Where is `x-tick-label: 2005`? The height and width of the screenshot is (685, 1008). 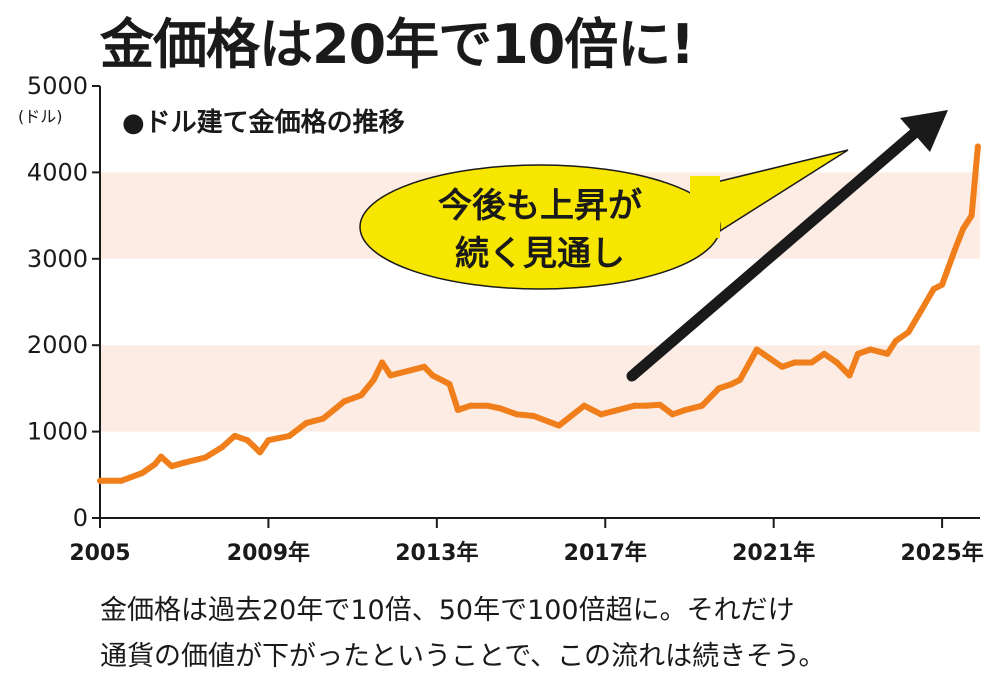 x-tick-label: 2005 is located at coordinates (99, 553).